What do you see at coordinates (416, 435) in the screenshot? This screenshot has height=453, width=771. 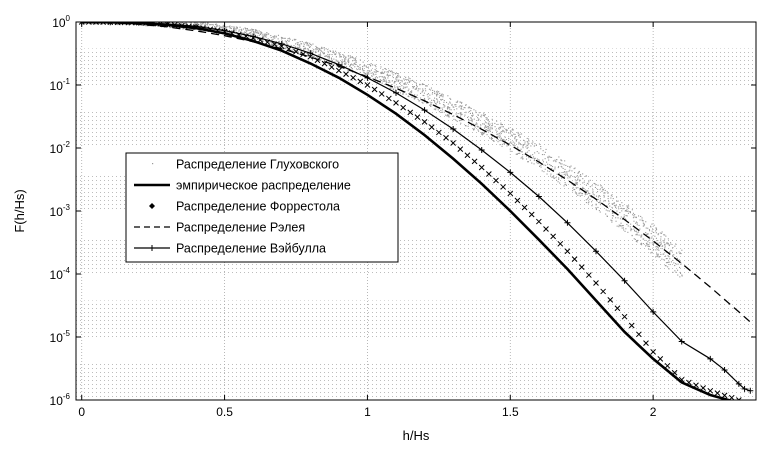 I see `x-axis-label: h/Hs` at bounding box center [416, 435].